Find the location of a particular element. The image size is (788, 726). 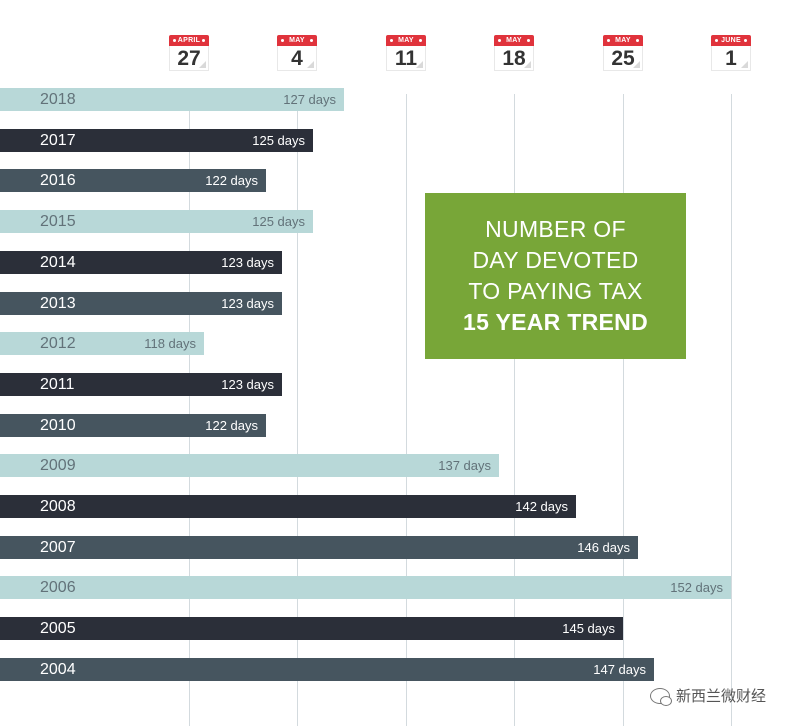

bar-year-label: 2018 is located at coordinates (58, 99).